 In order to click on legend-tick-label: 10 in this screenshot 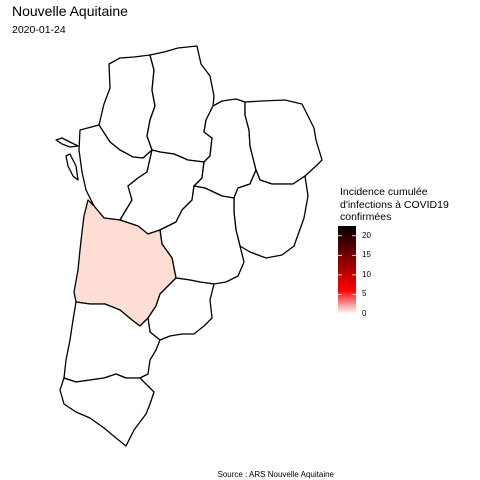, I will do `click(366, 274)`.